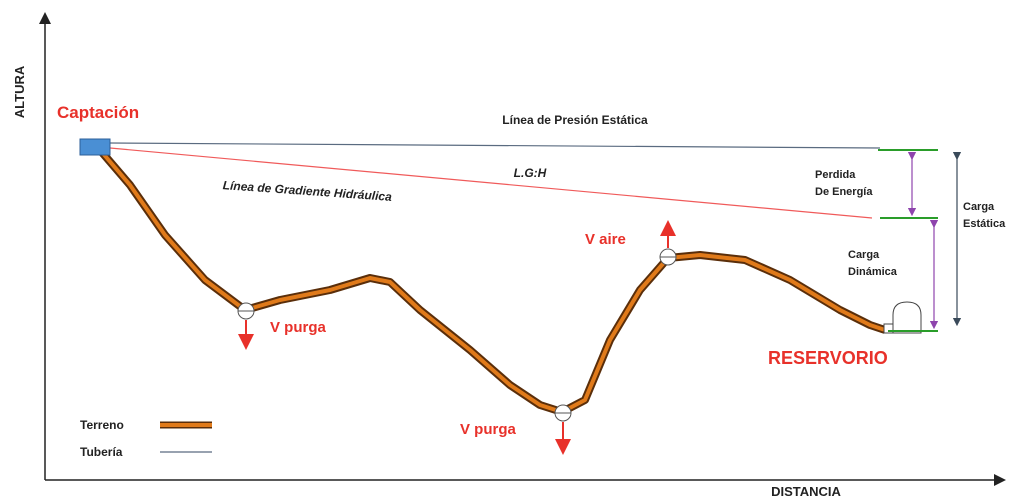 The image size is (1024, 499). What do you see at coordinates (984, 224) in the screenshot?
I see `static-head-label: Estática` at bounding box center [984, 224].